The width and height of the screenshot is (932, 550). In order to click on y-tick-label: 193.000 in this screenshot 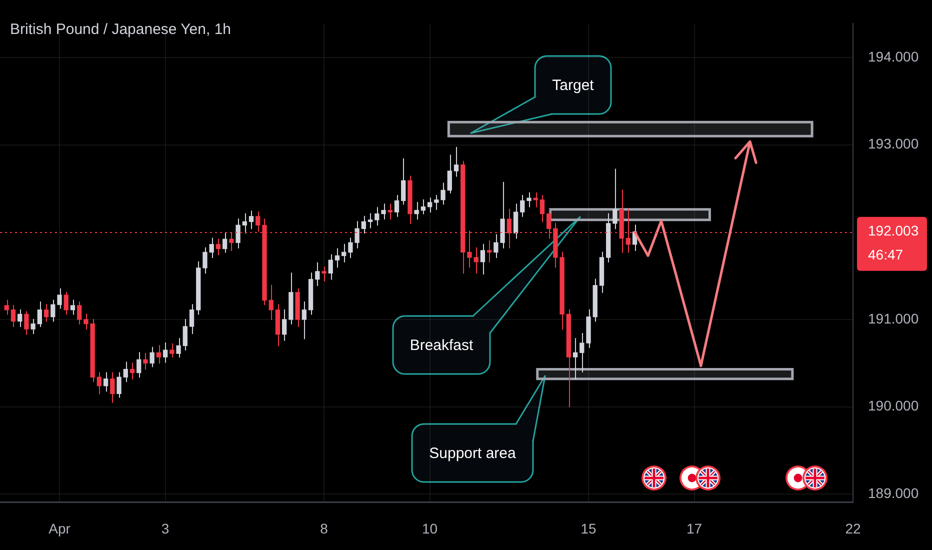, I will do `click(893, 144)`.